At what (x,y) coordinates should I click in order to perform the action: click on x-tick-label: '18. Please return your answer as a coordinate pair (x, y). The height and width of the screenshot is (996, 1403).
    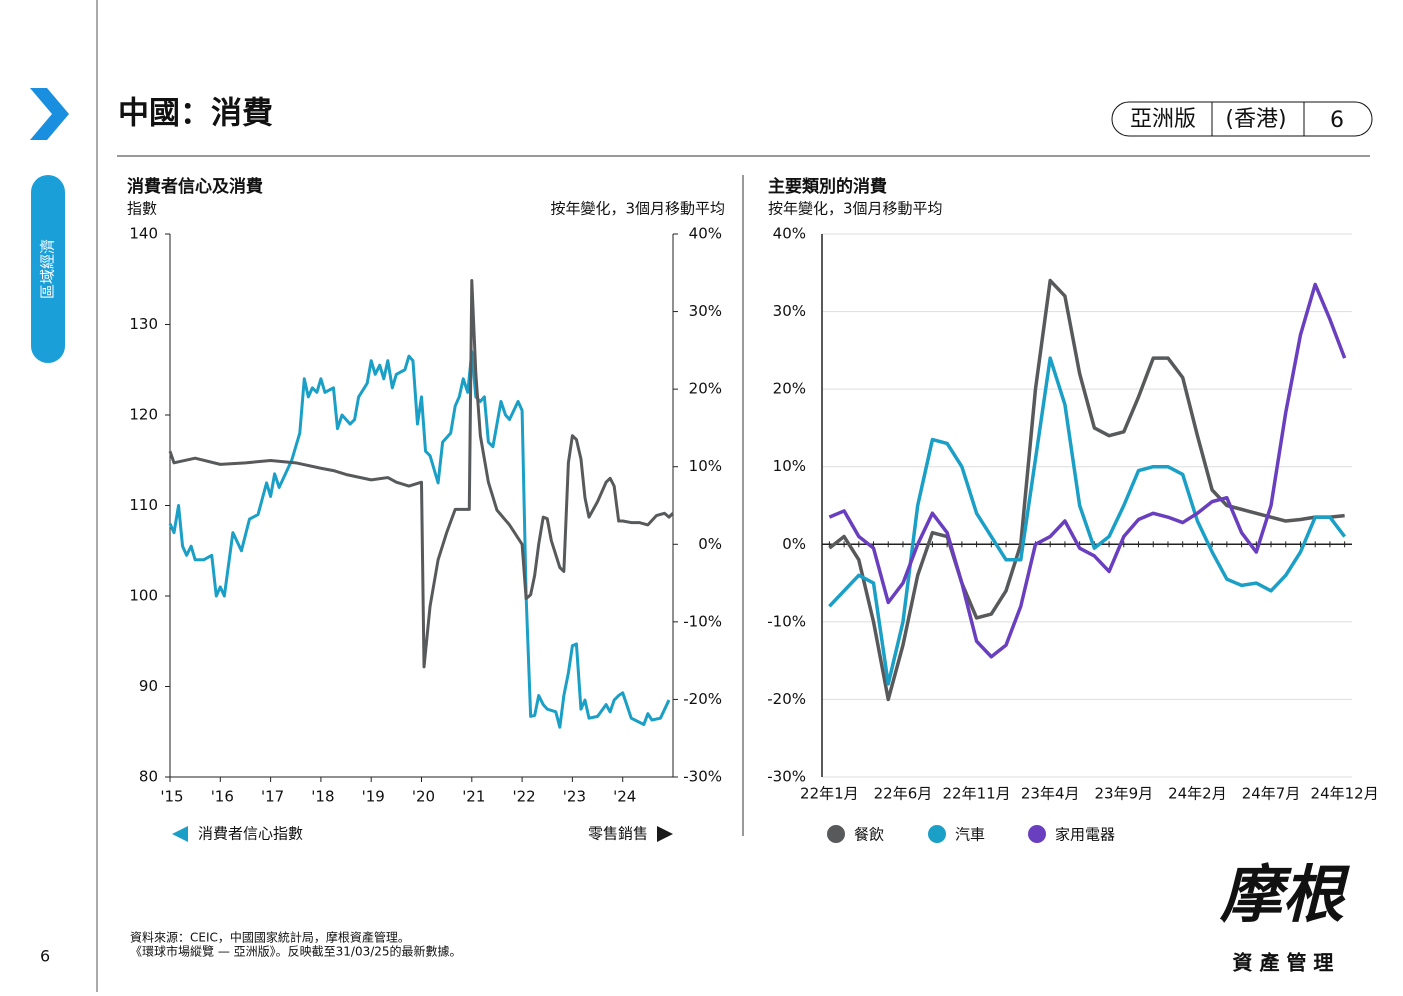
    Looking at the image, I should click on (322, 797).